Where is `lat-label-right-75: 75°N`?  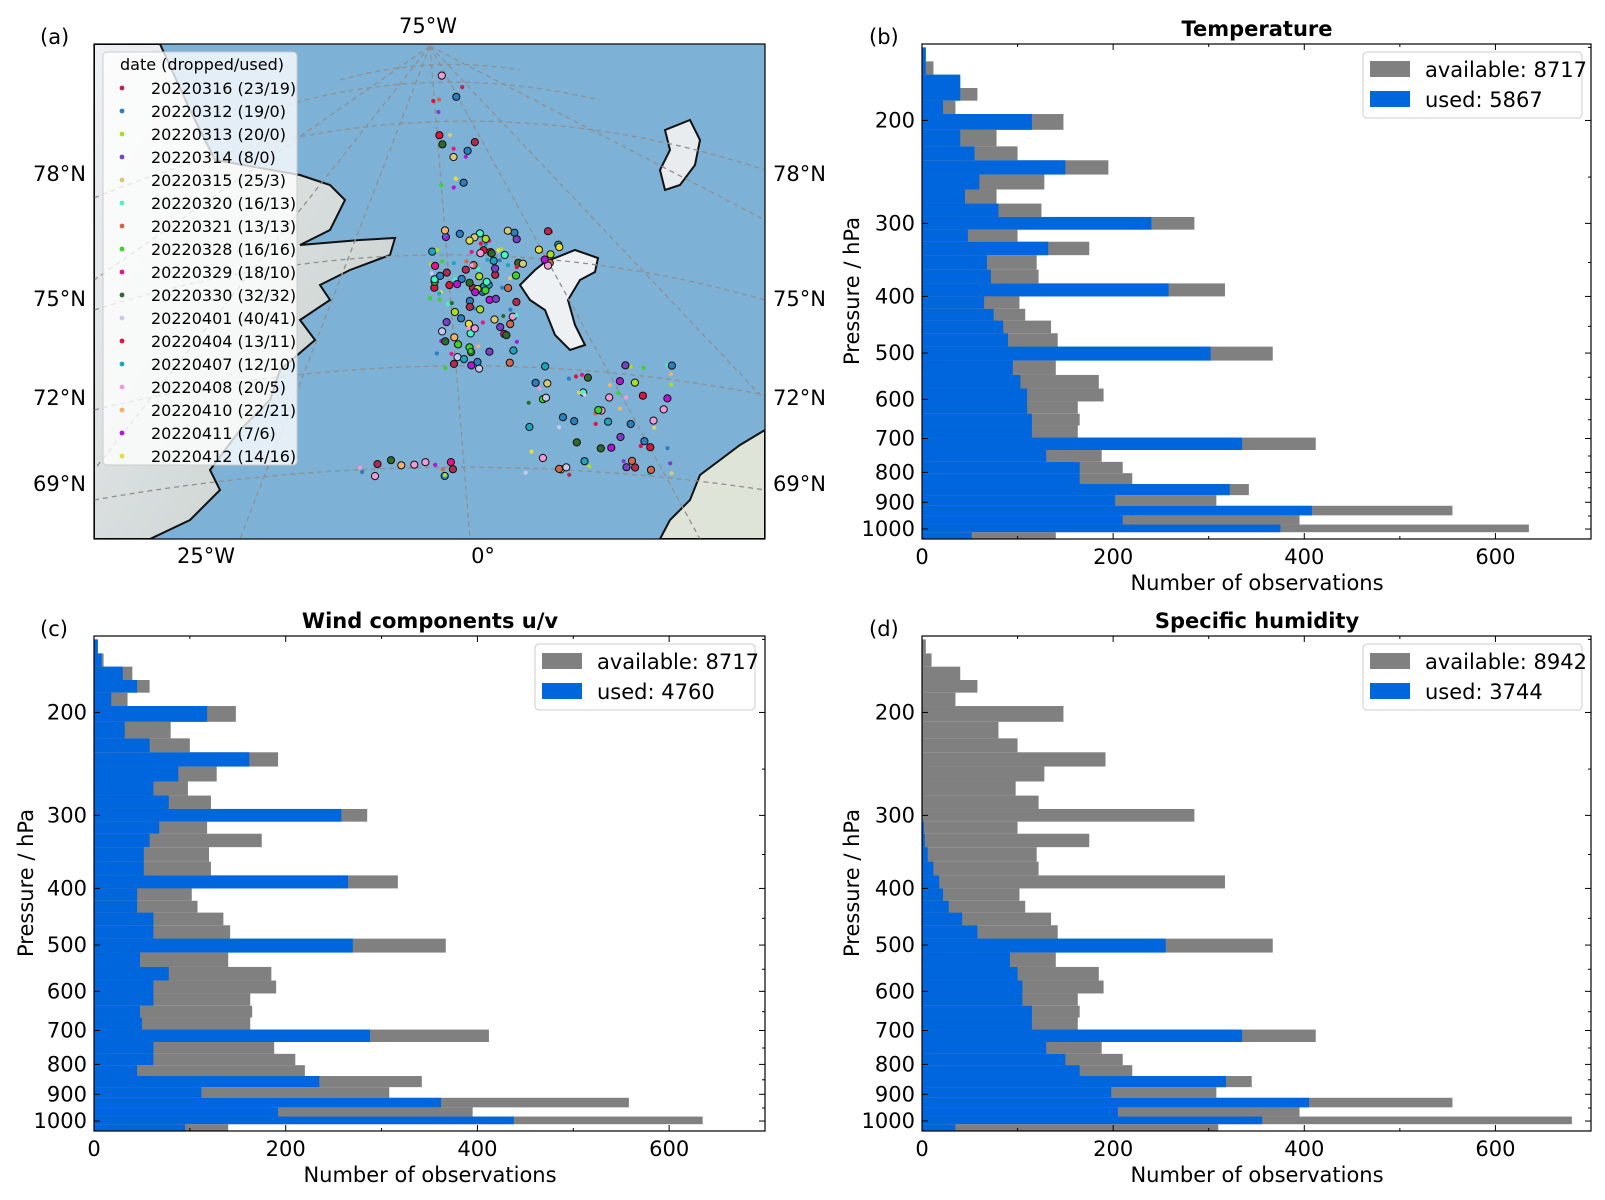 lat-label-right-75: 75°N is located at coordinates (799, 299).